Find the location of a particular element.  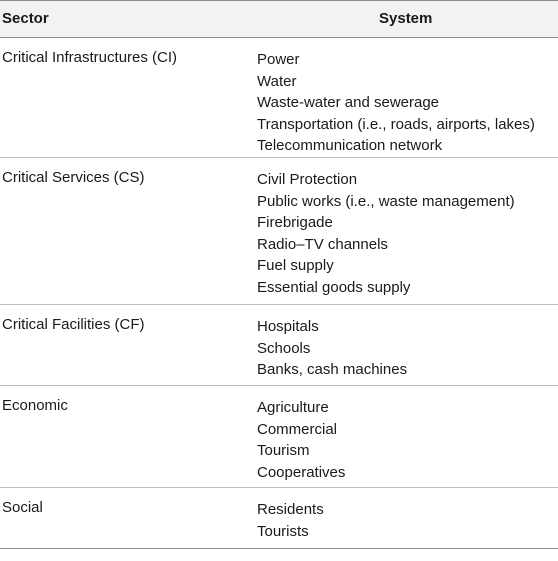

system-item: Tourists is located at coordinates (283, 531).